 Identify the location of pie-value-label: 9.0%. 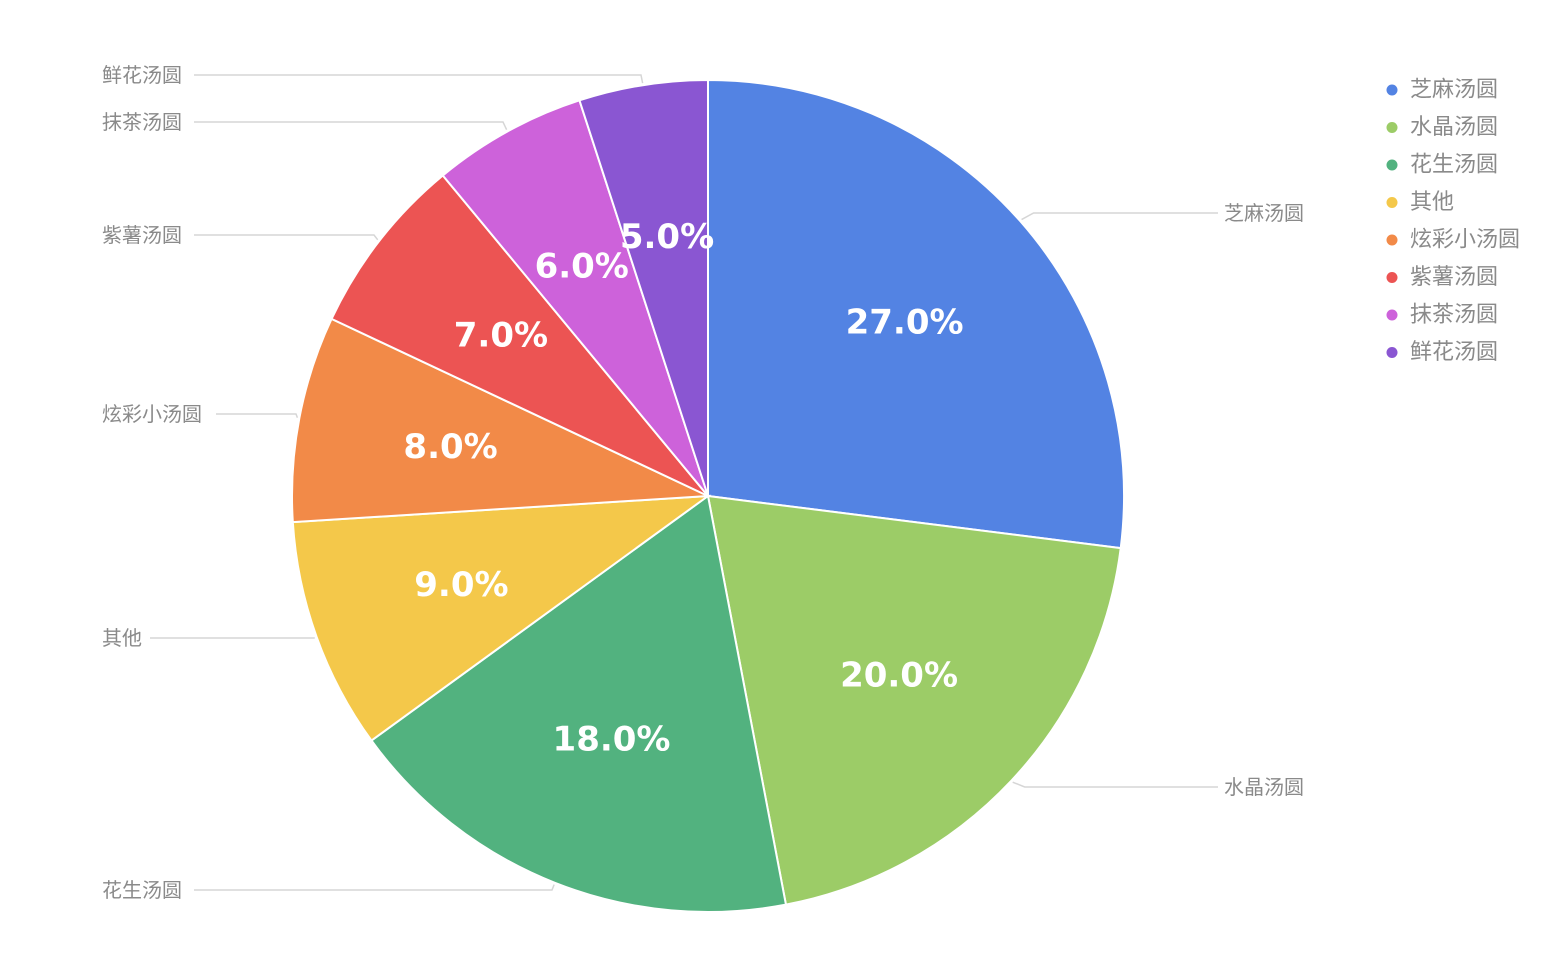
(461, 585).